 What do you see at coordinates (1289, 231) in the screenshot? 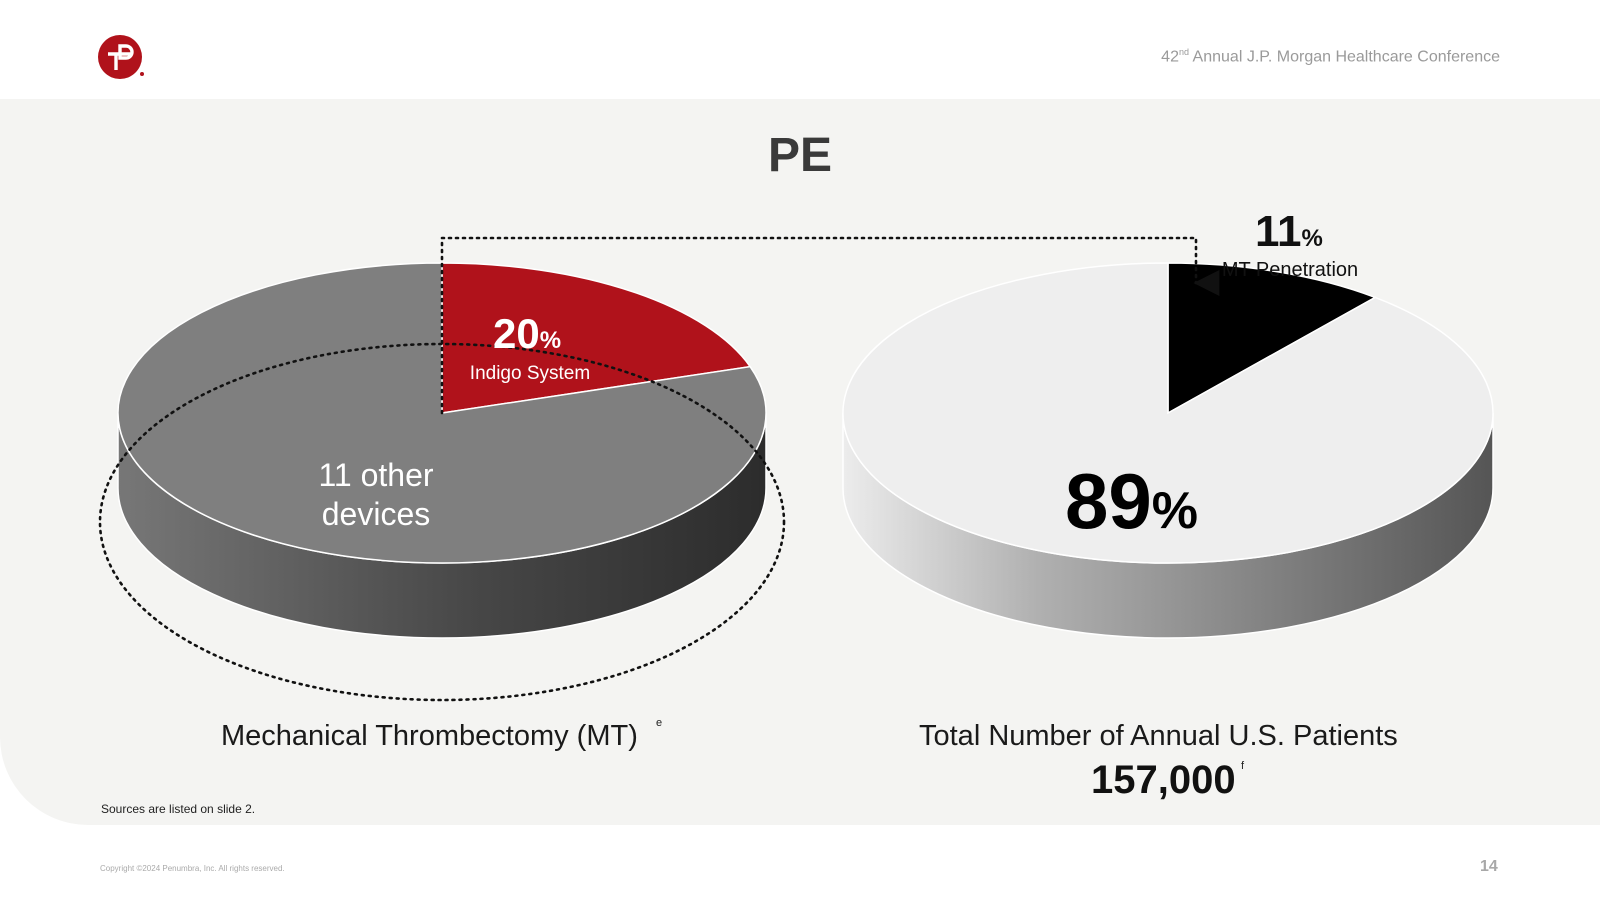
I see `mt-penetration-value-label: 11%` at bounding box center [1289, 231].